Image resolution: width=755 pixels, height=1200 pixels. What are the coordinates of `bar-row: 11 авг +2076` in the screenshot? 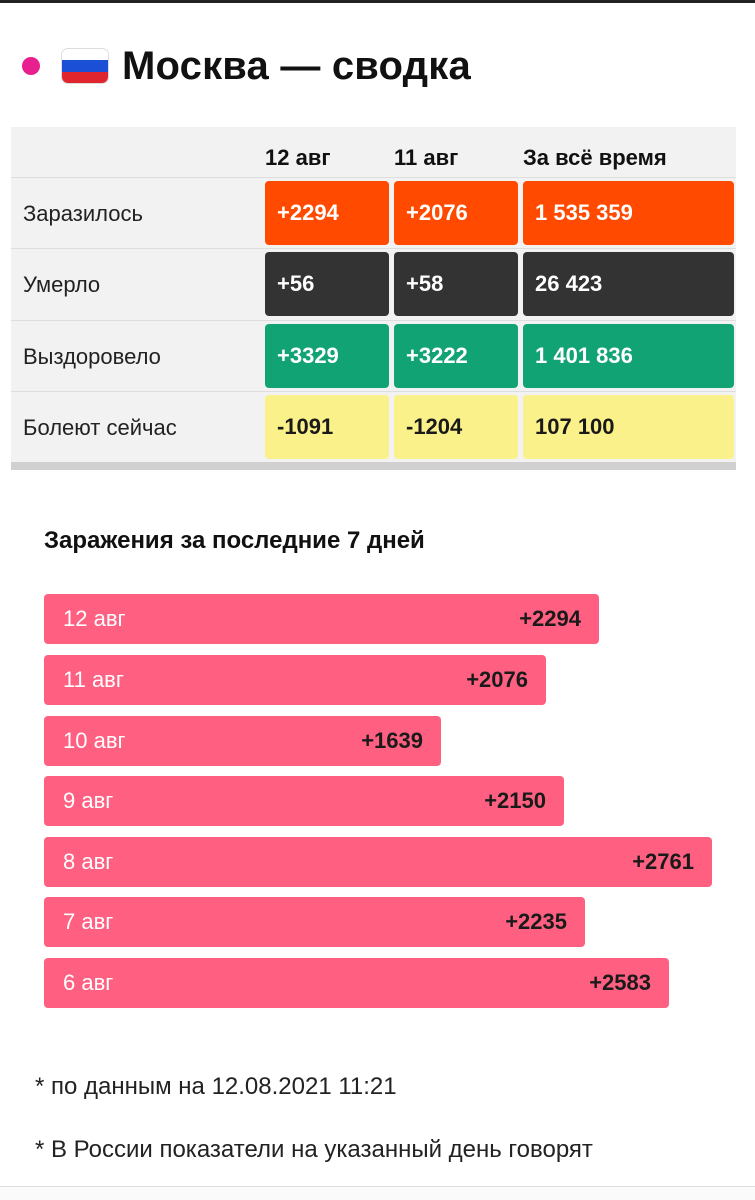 It's located at (295, 680).